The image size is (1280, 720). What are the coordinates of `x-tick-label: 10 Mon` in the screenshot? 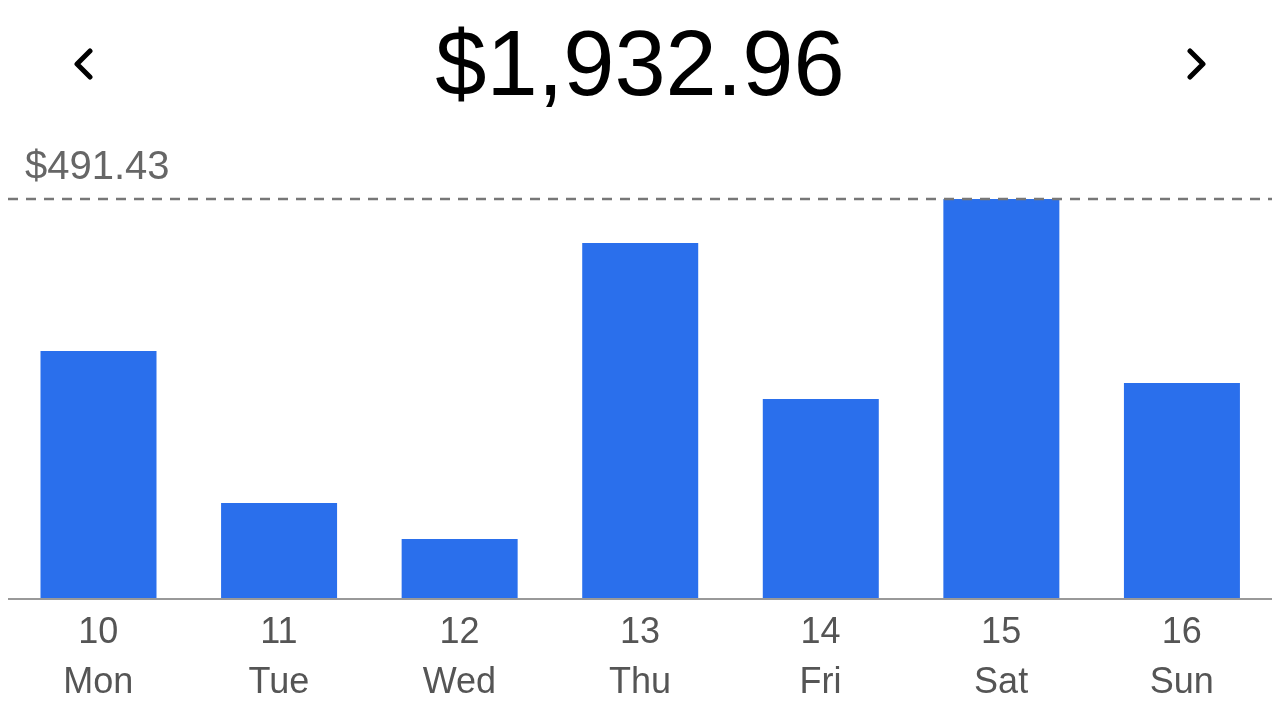 It's located at (98, 655).